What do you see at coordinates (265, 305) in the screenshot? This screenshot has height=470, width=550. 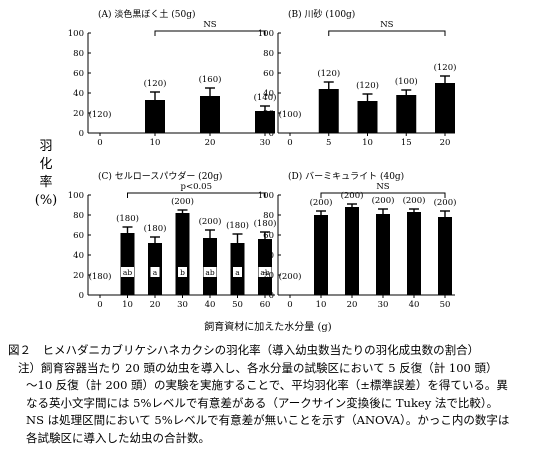 I see `x-tick-label: 60` at bounding box center [265, 305].